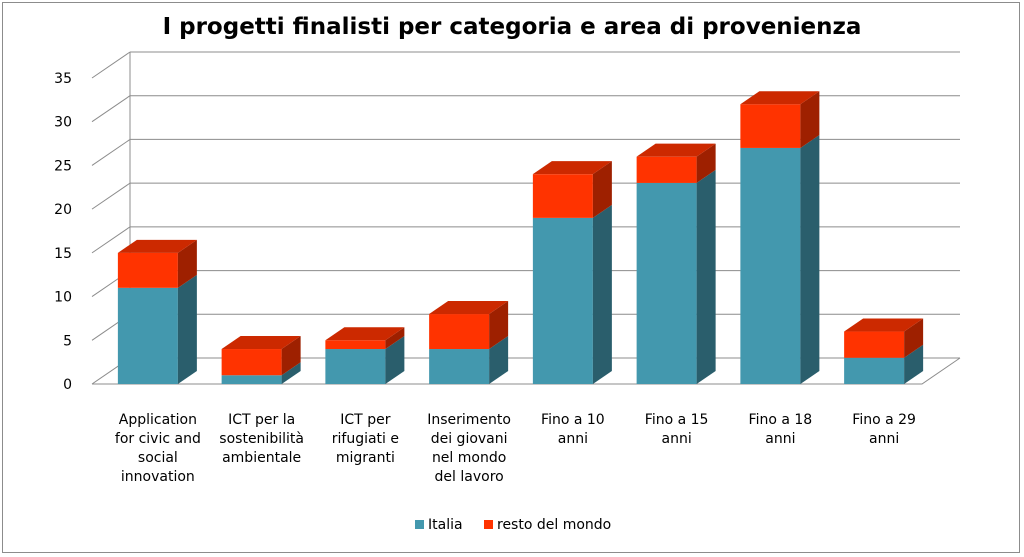 This screenshot has height=557, width=1024. I want to click on y-tick-label: 15, so click(63, 254).